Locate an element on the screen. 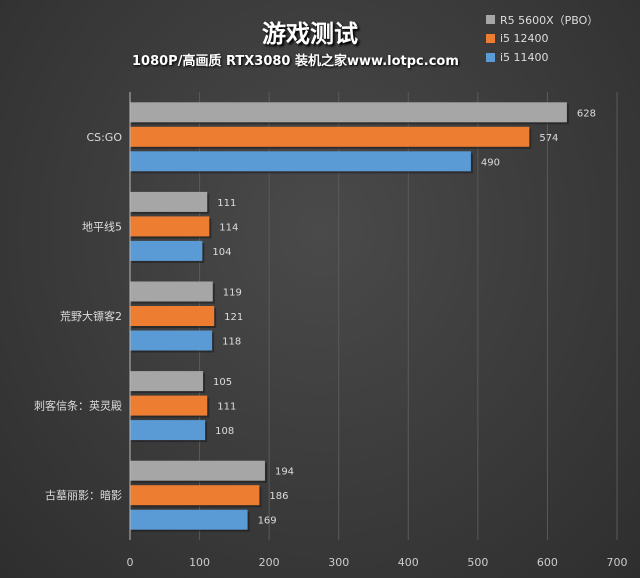  data-label: 108 is located at coordinates (224, 431).